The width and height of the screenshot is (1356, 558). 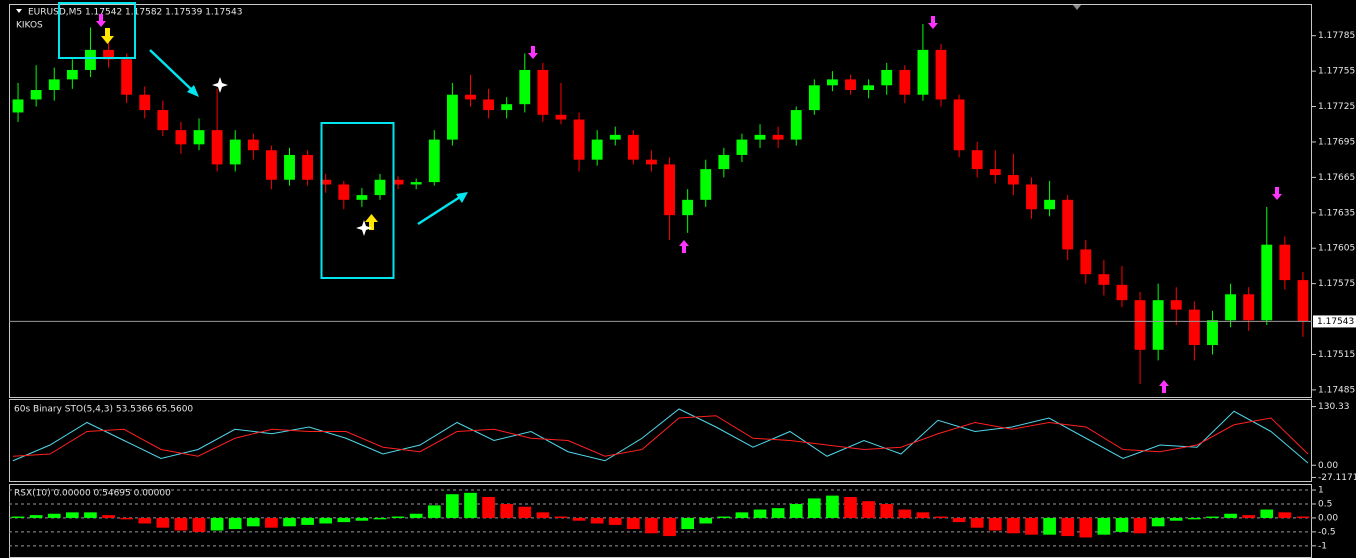 What do you see at coordinates (1336, 72) in the screenshot?
I see `y-tick-label: 1.17755` at bounding box center [1336, 72].